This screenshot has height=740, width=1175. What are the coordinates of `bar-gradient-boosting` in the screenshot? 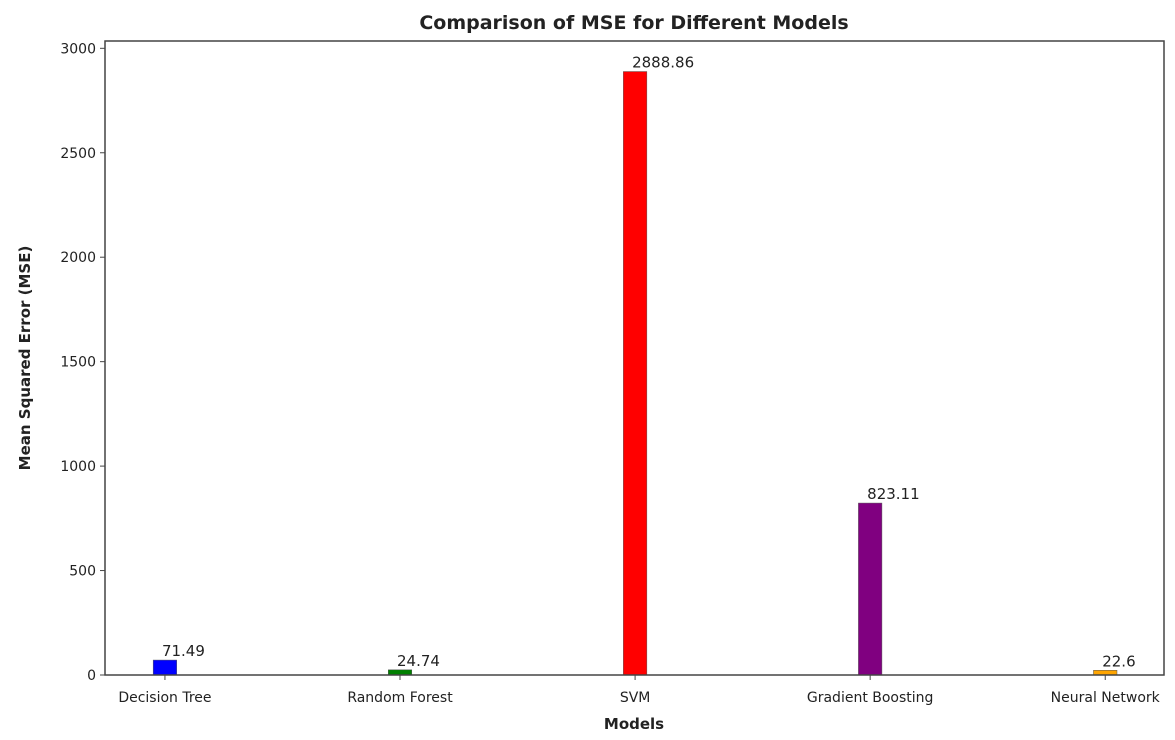 It's located at (870, 589).